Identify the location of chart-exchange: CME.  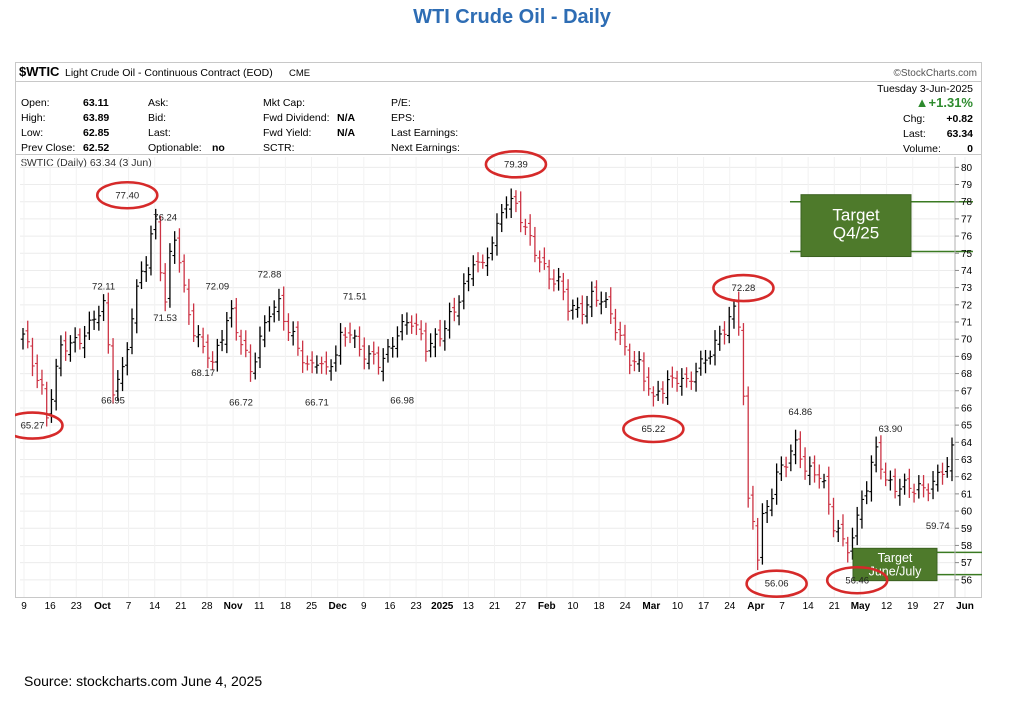
(299, 73).